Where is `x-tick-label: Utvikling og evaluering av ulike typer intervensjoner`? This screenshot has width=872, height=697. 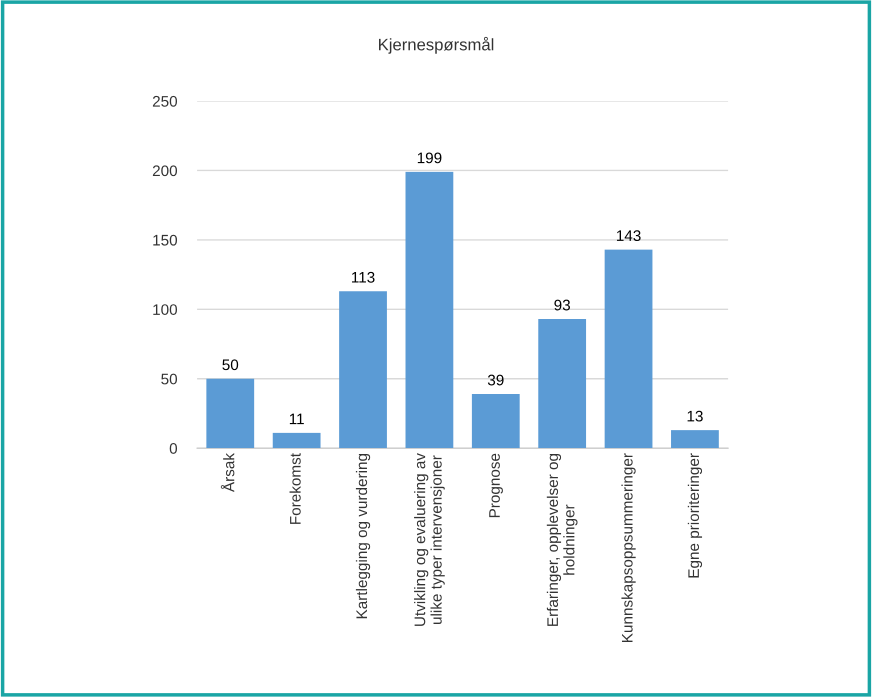 x-tick-label: Utvikling og evaluering av ulike typer intervensjoner is located at coordinates (429, 539).